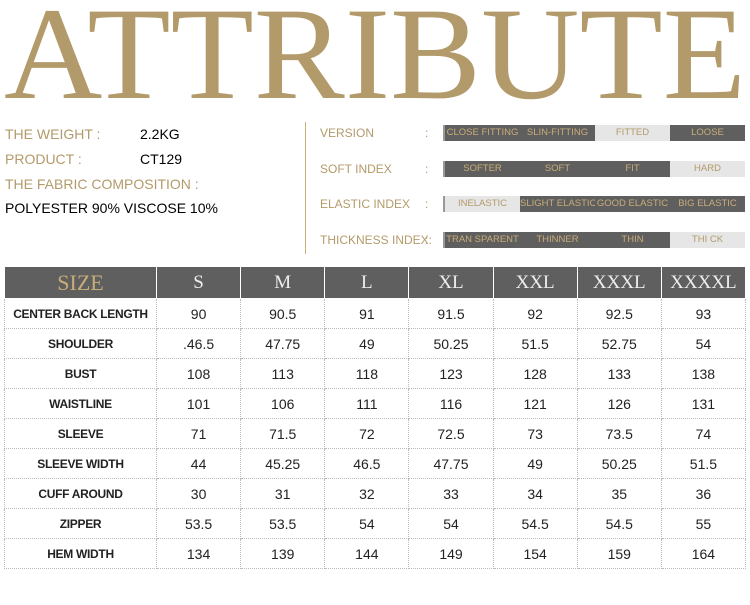  What do you see at coordinates (451, 373) in the screenshot?
I see `cell: 123` at bounding box center [451, 373].